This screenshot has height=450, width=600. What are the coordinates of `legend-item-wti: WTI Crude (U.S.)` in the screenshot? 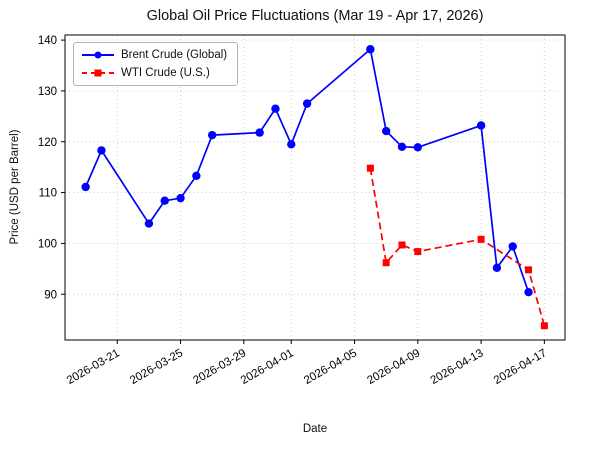 It's located at (154, 73).